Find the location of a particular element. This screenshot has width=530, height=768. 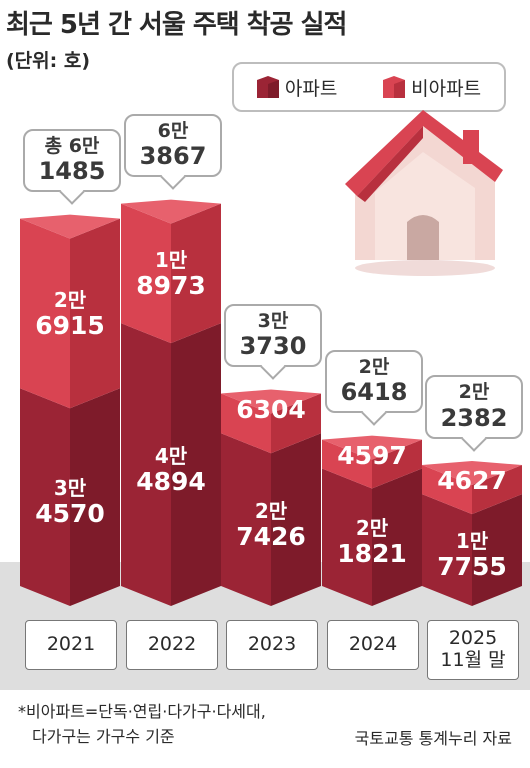

year-label-year: 2023 is located at coordinates (272, 644).